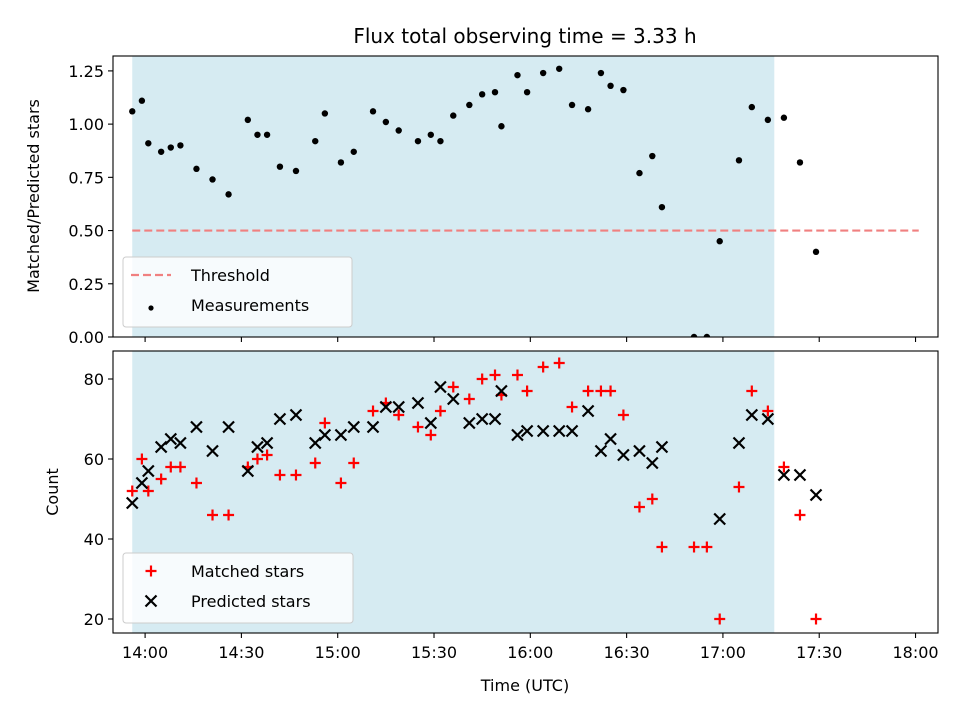  I want to click on y-tick-label: 0.75, so click(86, 177).